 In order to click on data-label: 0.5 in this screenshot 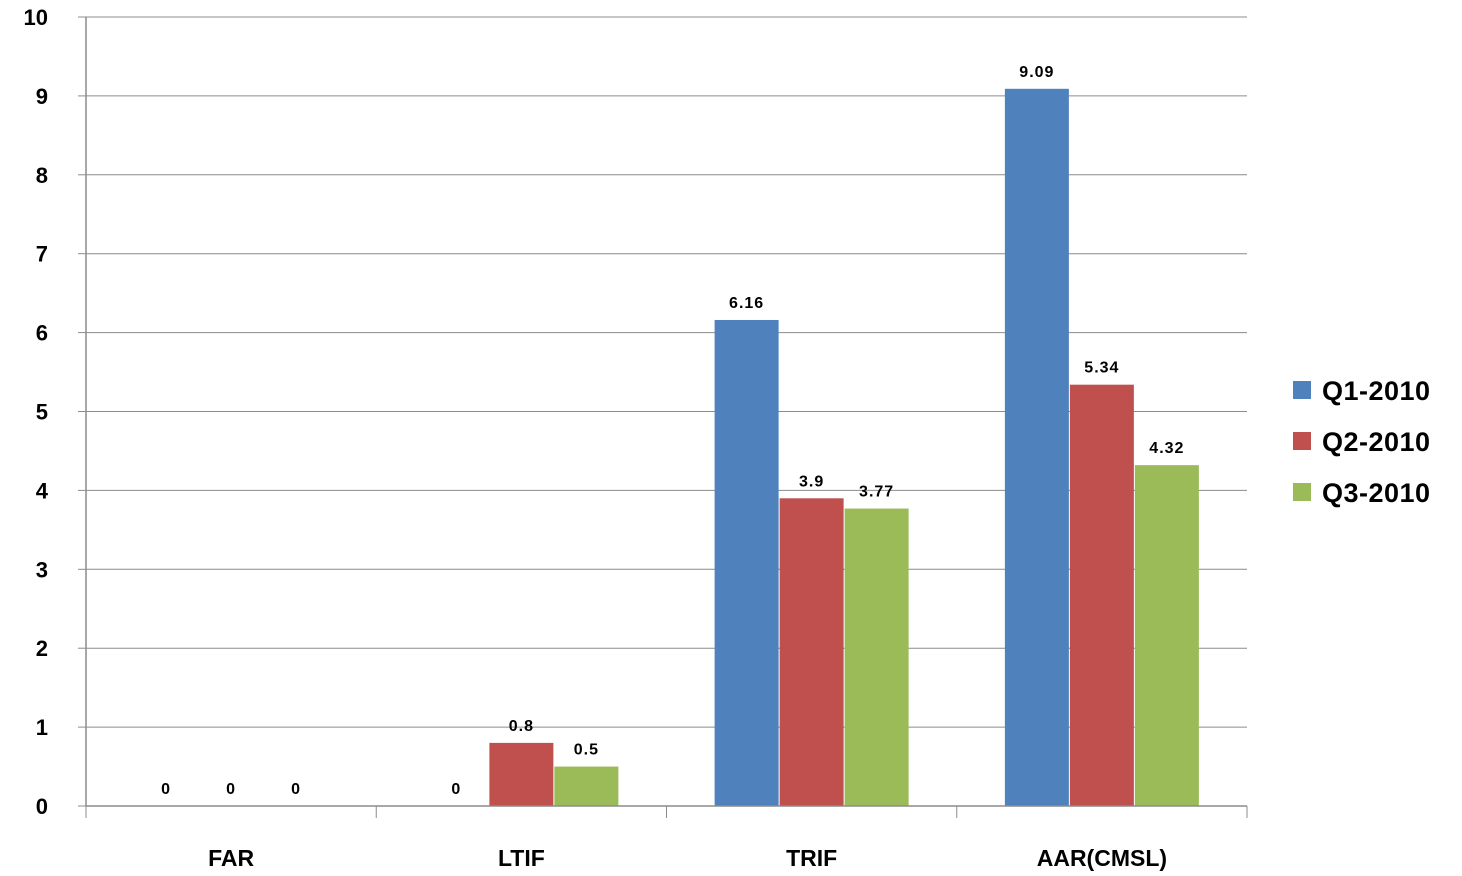, I will do `click(586, 750)`.